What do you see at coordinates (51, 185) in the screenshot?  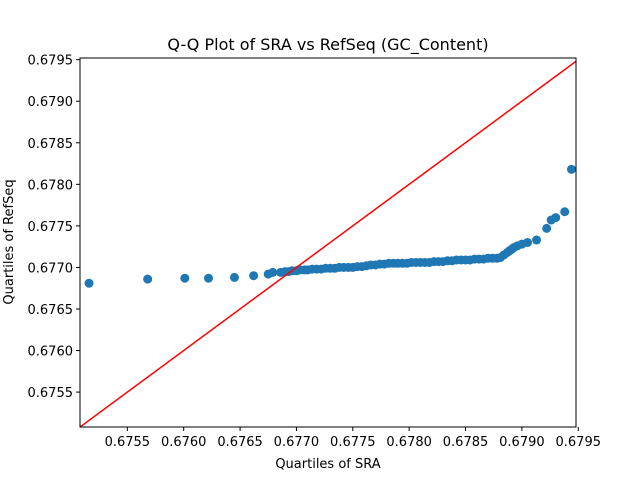 I see `y-tick-label: 0.6780` at bounding box center [51, 185].